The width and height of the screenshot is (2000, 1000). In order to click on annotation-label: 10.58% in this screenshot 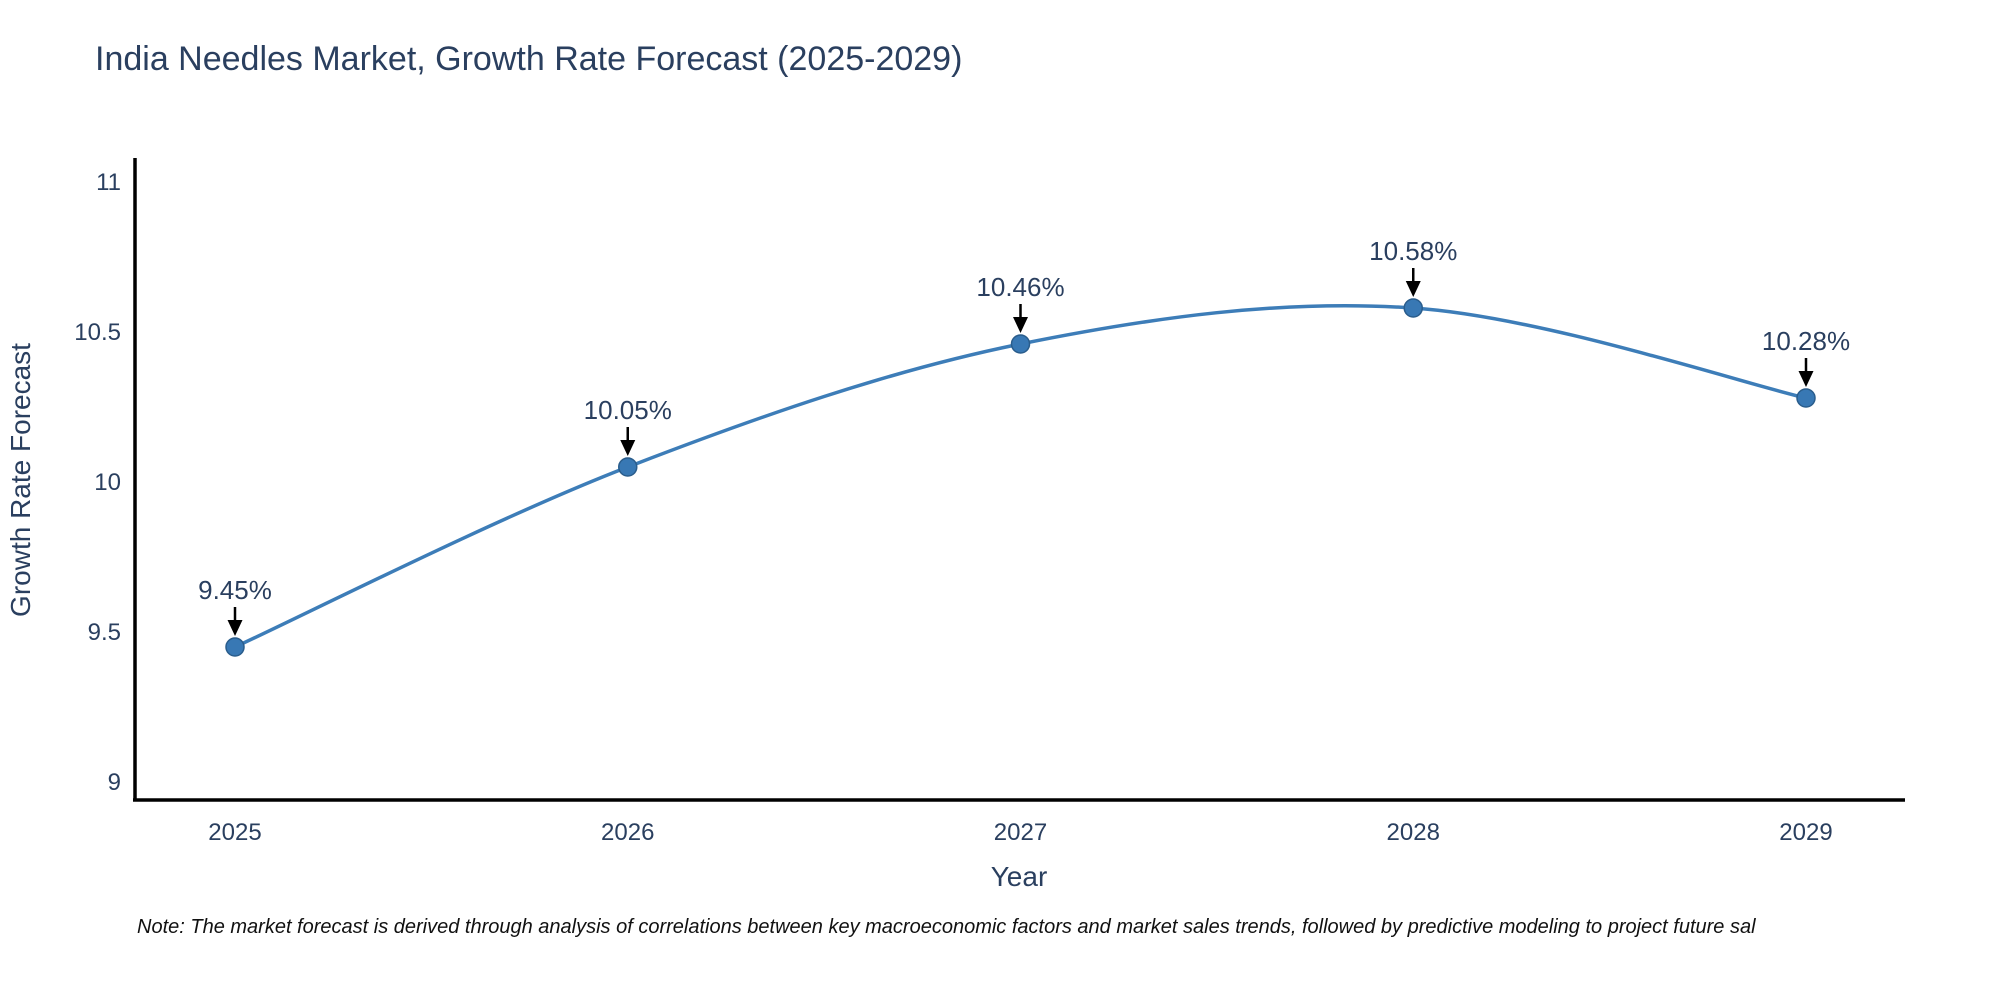, I will do `click(1413, 251)`.